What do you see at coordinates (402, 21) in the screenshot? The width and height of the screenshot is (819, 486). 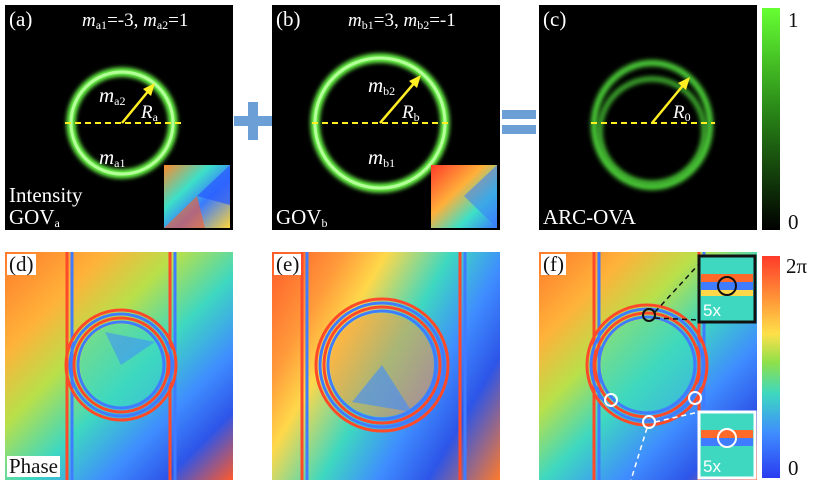 I see `topological-charges-b: mb1=3, mb2=-1` at bounding box center [402, 21].